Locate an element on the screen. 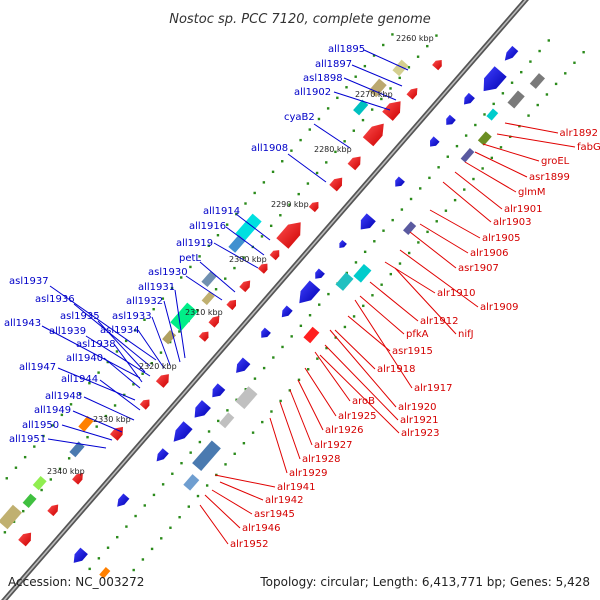 The width and height of the screenshot is (600, 600). gene-label: alr1925 is located at coordinates (357, 416).